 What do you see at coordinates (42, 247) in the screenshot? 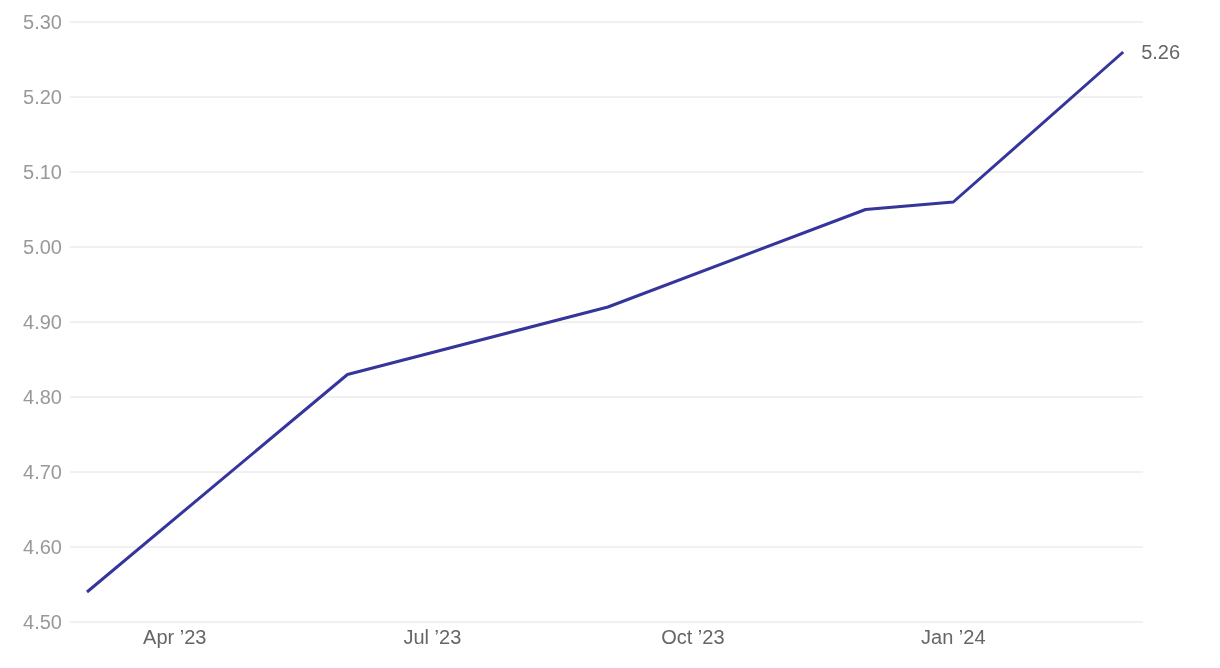
I see `y-tick-label: 5.00` at bounding box center [42, 247].